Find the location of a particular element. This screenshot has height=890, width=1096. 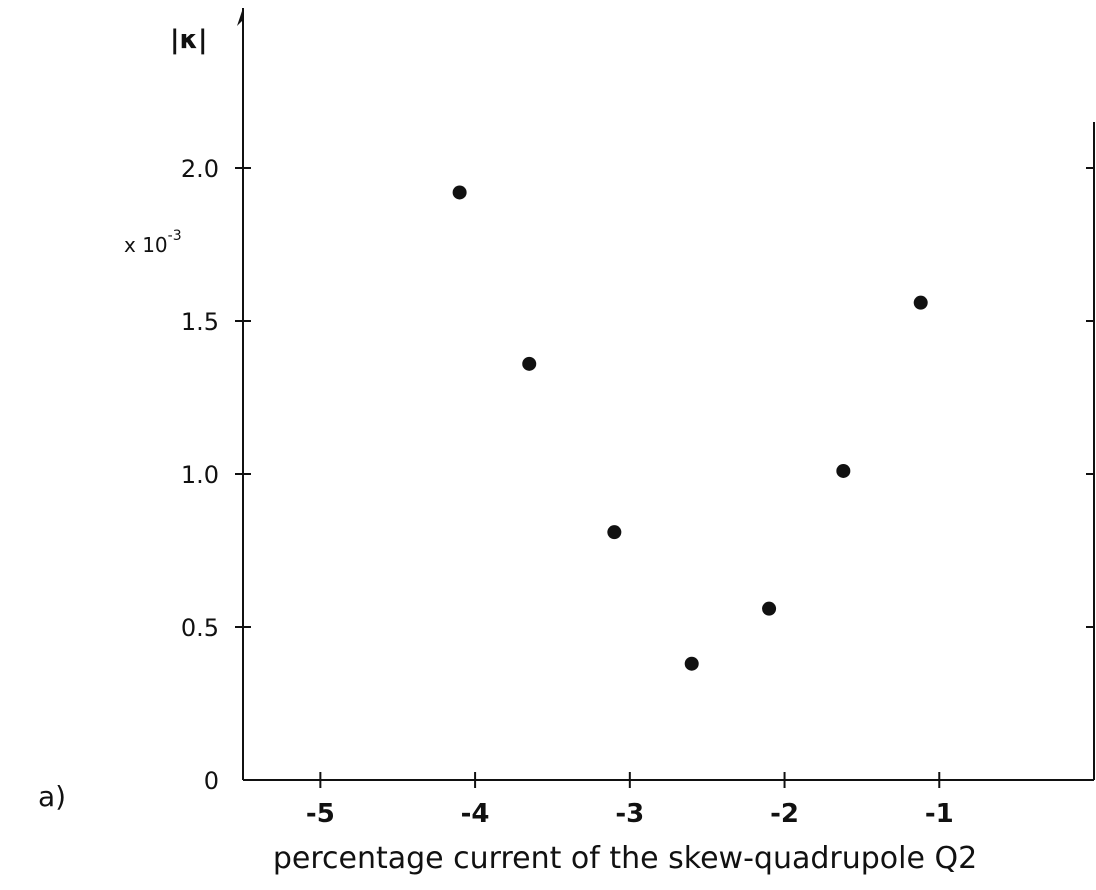

y-multiplier-exponent: -3 is located at coordinates (175, 236).